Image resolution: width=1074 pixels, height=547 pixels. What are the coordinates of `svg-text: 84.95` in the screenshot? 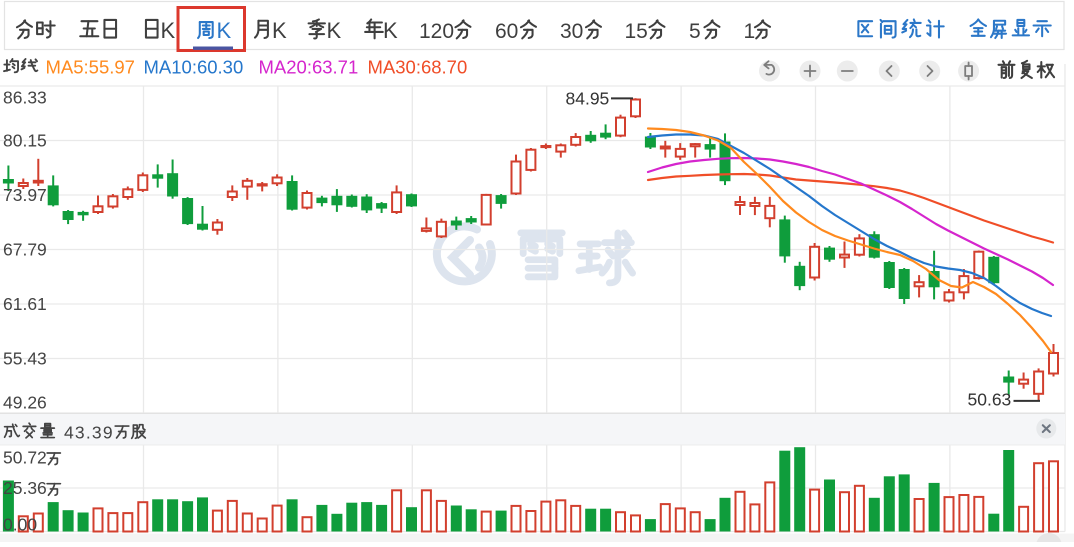 It's located at (588, 98).